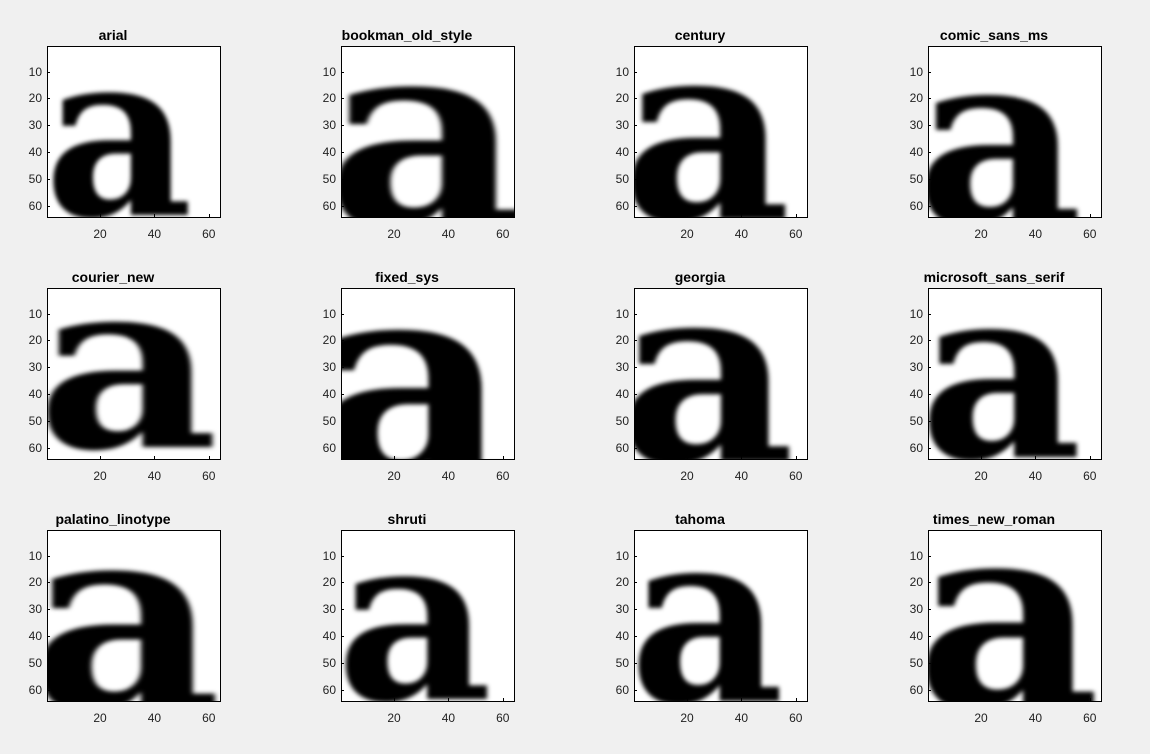 The height and width of the screenshot is (754, 1150). I want to click on subplot-title: shruti, so click(407, 519).